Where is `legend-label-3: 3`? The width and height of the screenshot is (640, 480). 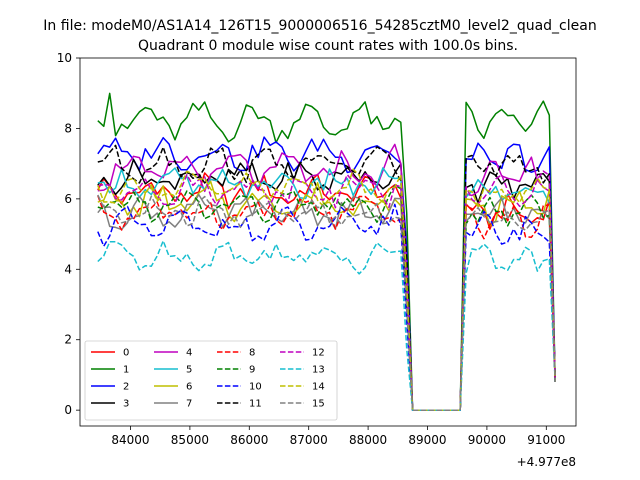 legend-label-3: 3 is located at coordinates (126, 404).